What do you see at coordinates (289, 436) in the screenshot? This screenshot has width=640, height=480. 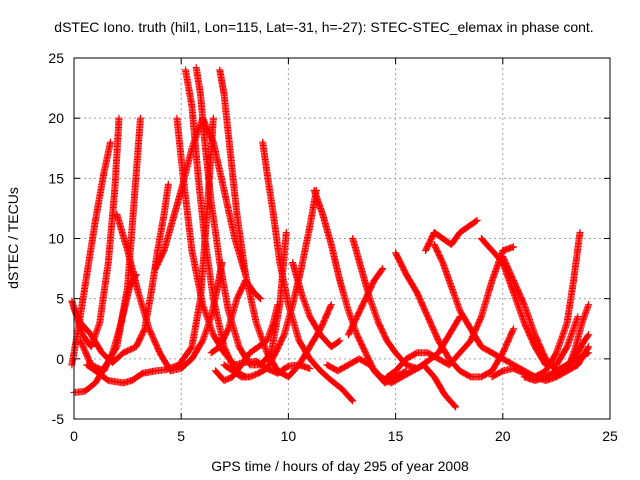 I see `x-tick-label: 10` at bounding box center [289, 436].